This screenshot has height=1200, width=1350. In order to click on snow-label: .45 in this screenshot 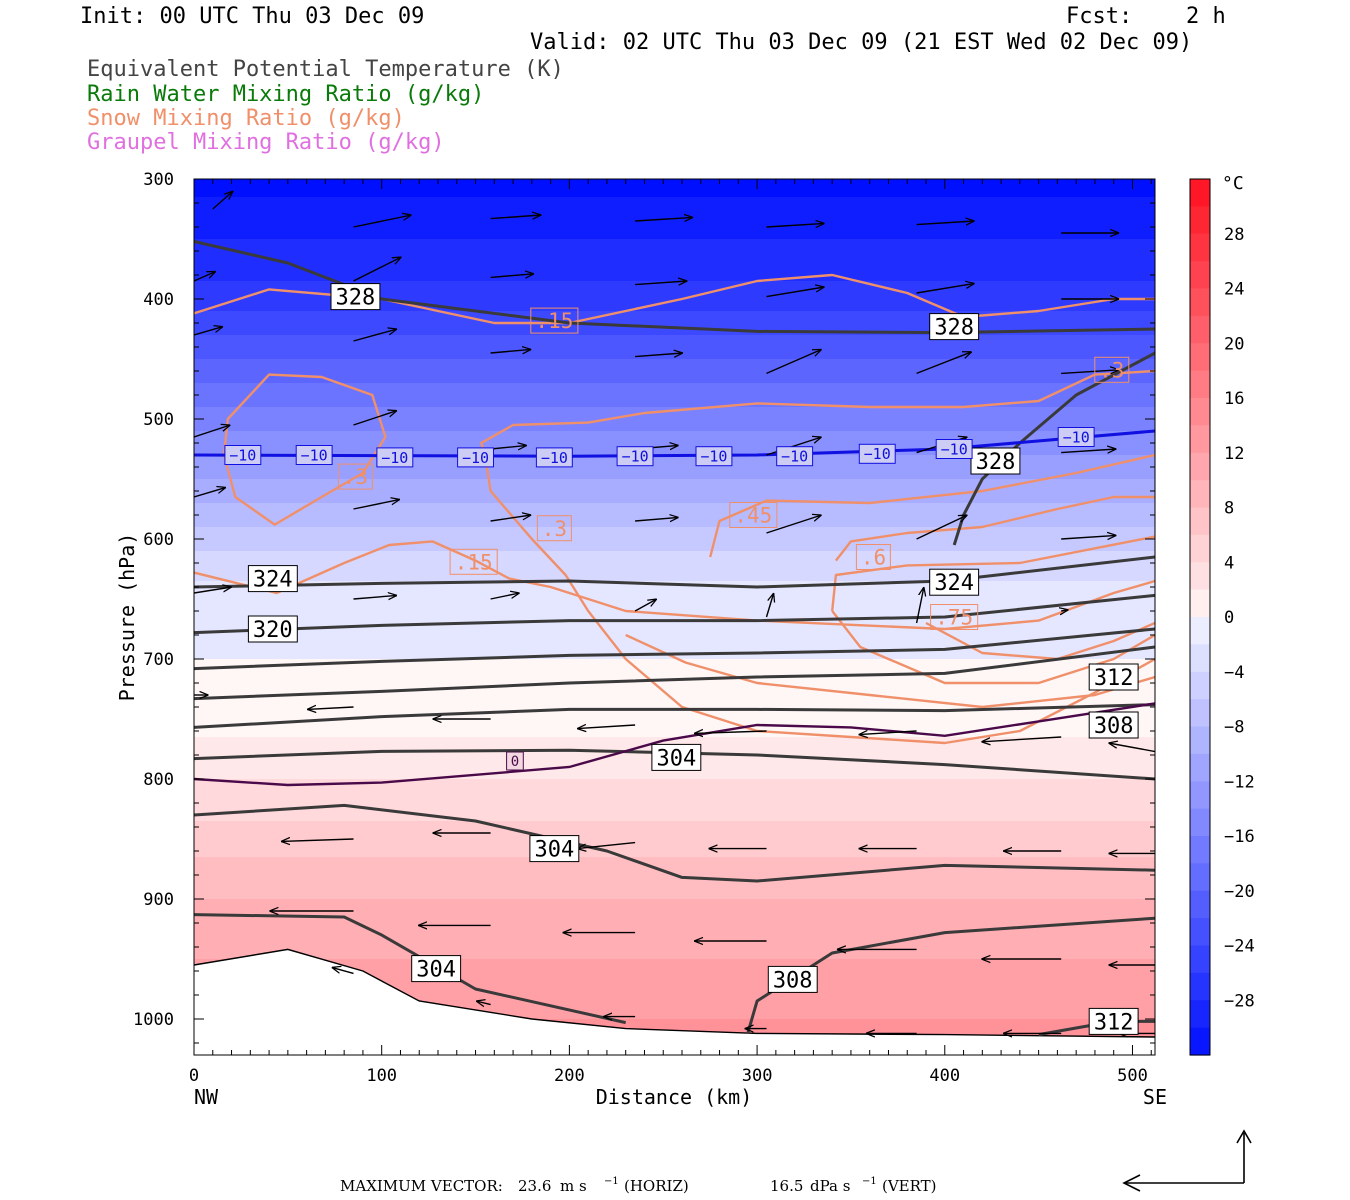, I will do `click(753, 516)`.